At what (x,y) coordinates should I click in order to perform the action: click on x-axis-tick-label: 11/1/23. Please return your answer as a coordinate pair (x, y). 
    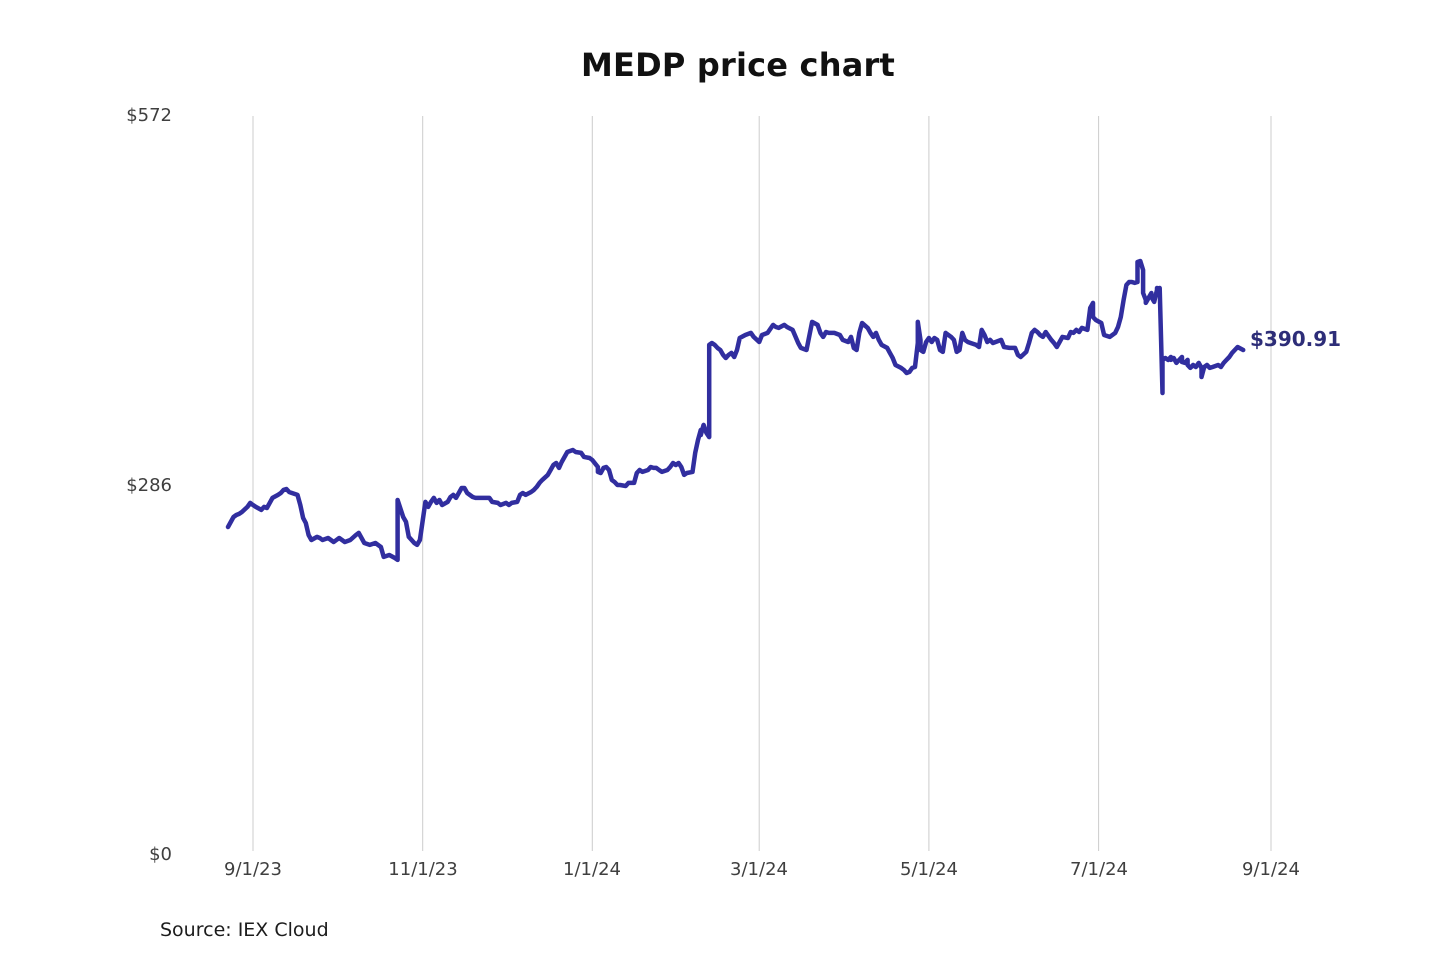
    Looking at the image, I should click on (423, 869).